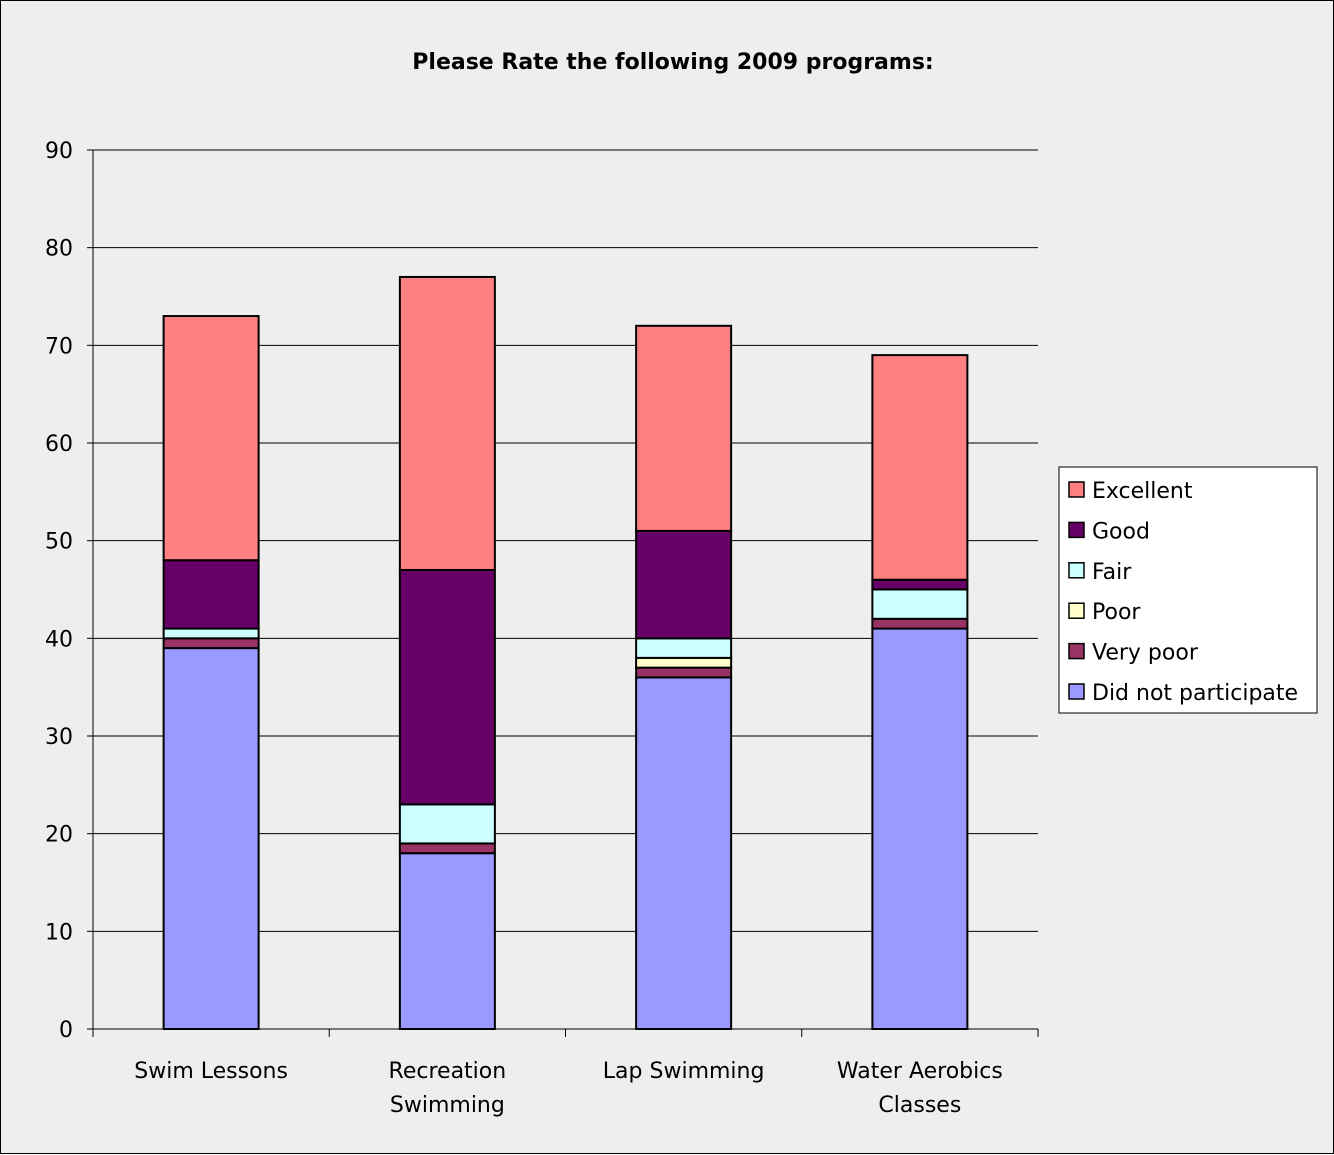  Describe the element at coordinates (920, 1071) in the screenshot. I see `x-category-label: Water Aerobics` at that location.